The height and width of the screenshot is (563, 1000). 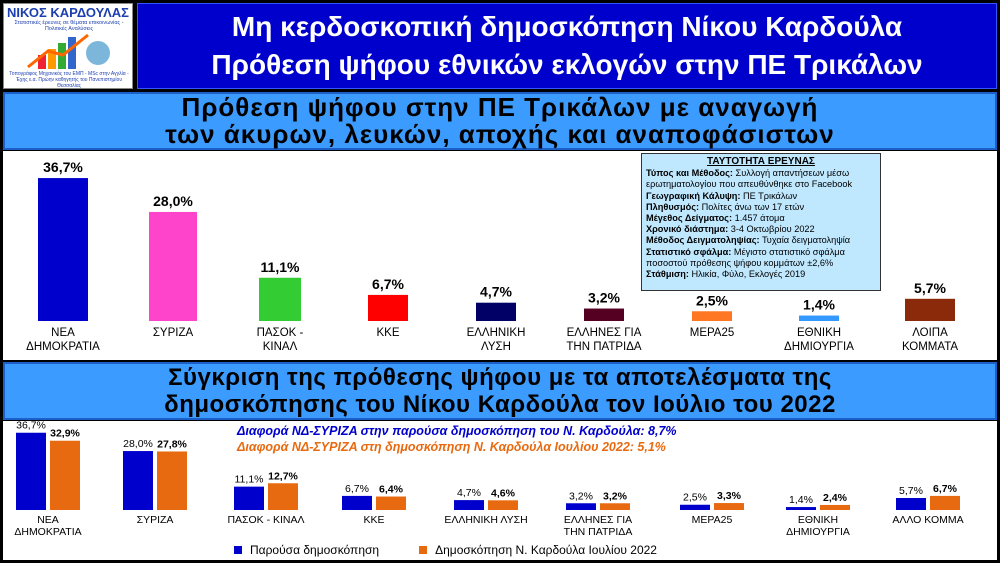 I want to click on survey-row: Πληθυσμός: Πολίτες άνω των 17 ετών, so click(x=761, y=207).